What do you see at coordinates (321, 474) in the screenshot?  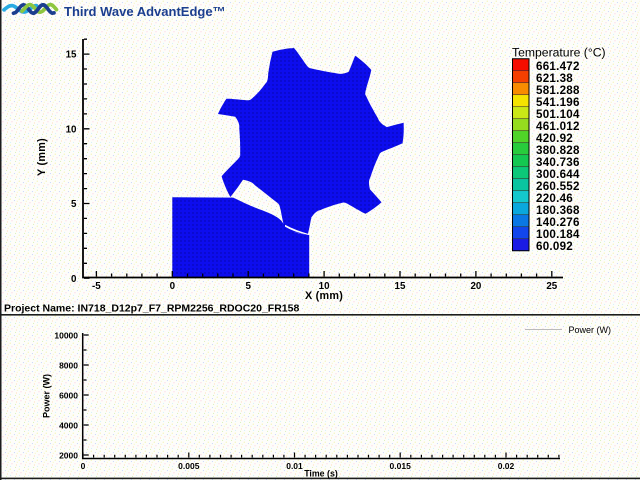 I see `svg-text: Time (s)` at bounding box center [321, 474].